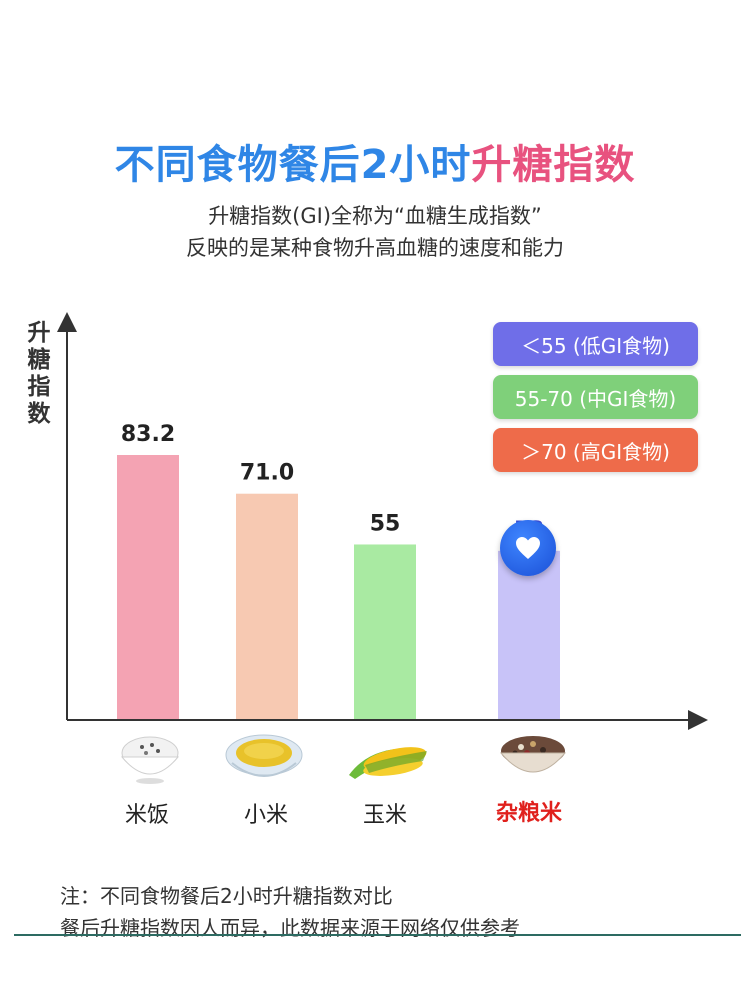 Image resolution: width=750 pixels, height=1000 pixels. What do you see at coordinates (595, 397) in the screenshot?
I see `legend-mid-gi: 55-70 (中GI食物)` at bounding box center [595, 397].